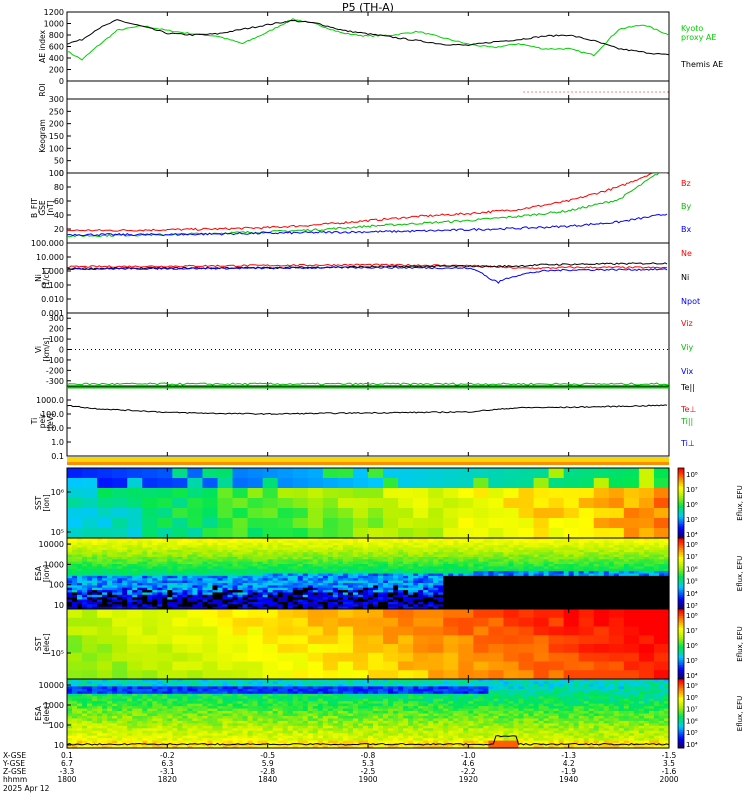  What do you see at coordinates (59, 215) in the screenshot?
I see `y-tick-label: 40` at bounding box center [59, 215].